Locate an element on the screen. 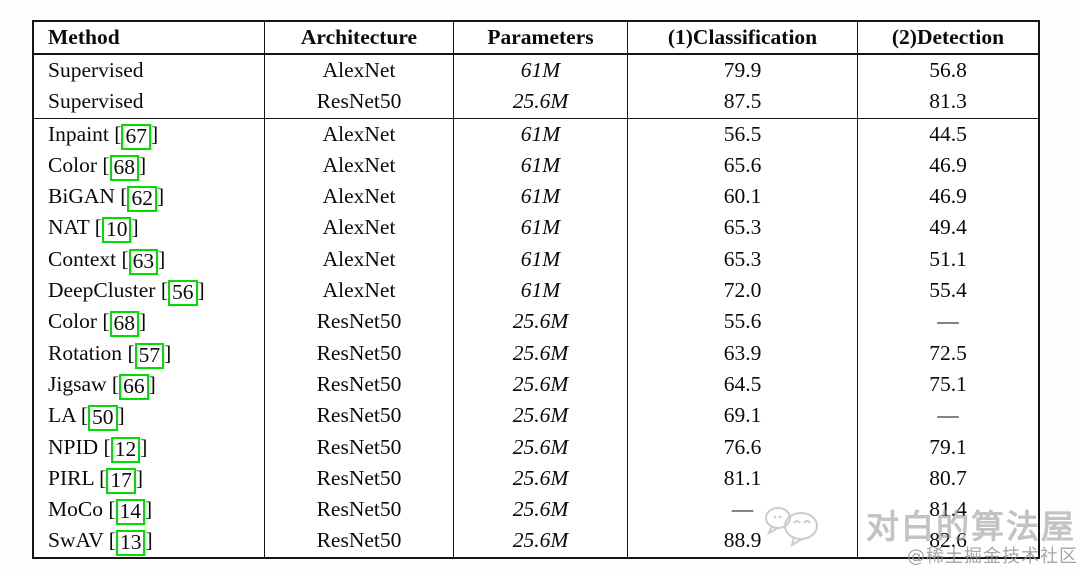 The image size is (1080, 574). classification-cell: 88.9 is located at coordinates (743, 541).